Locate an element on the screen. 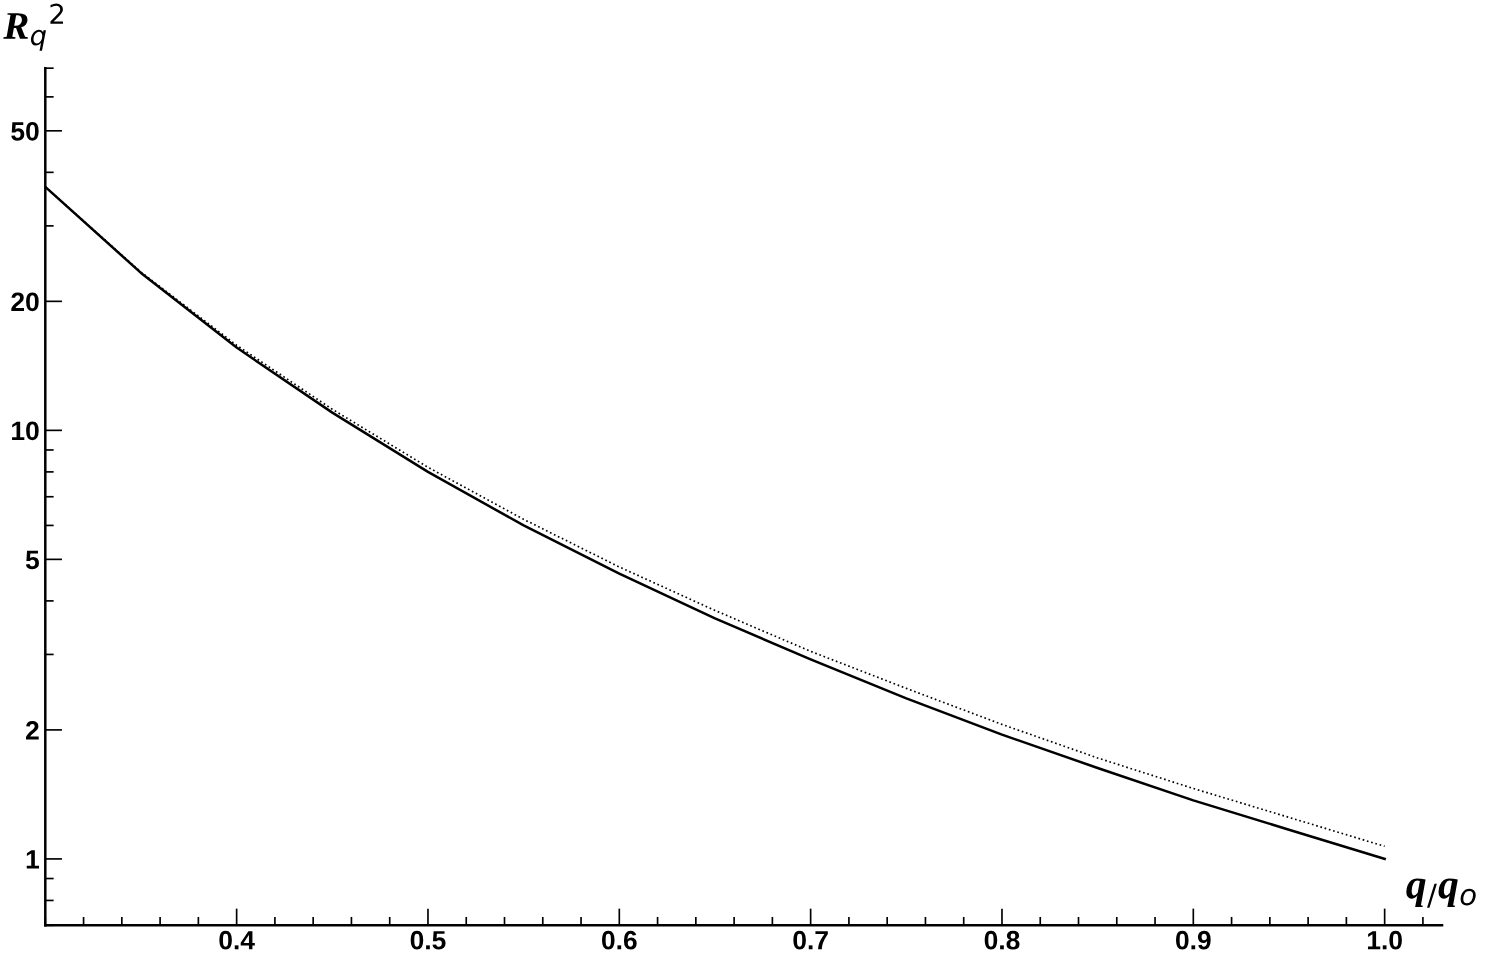  y-tick-label: 50 is located at coordinates (25, 131).